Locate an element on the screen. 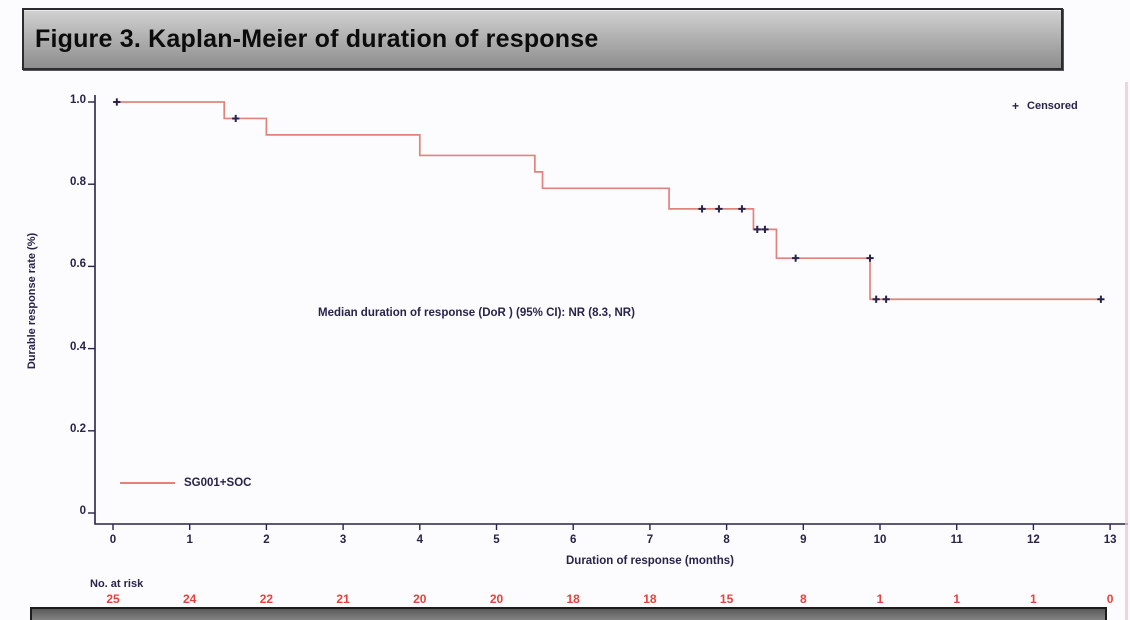  x-tick-label: 3 is located at coordinates (343, 540).